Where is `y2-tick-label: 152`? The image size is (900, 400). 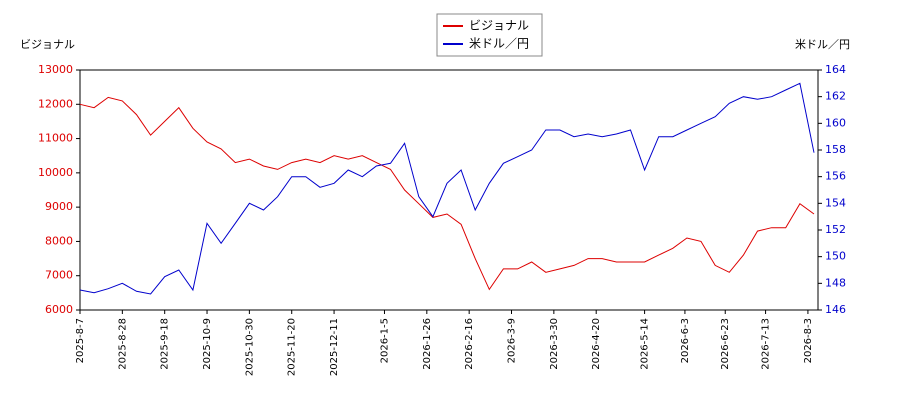 y2-tick-label: 152 is located at coordinates (835, 229).